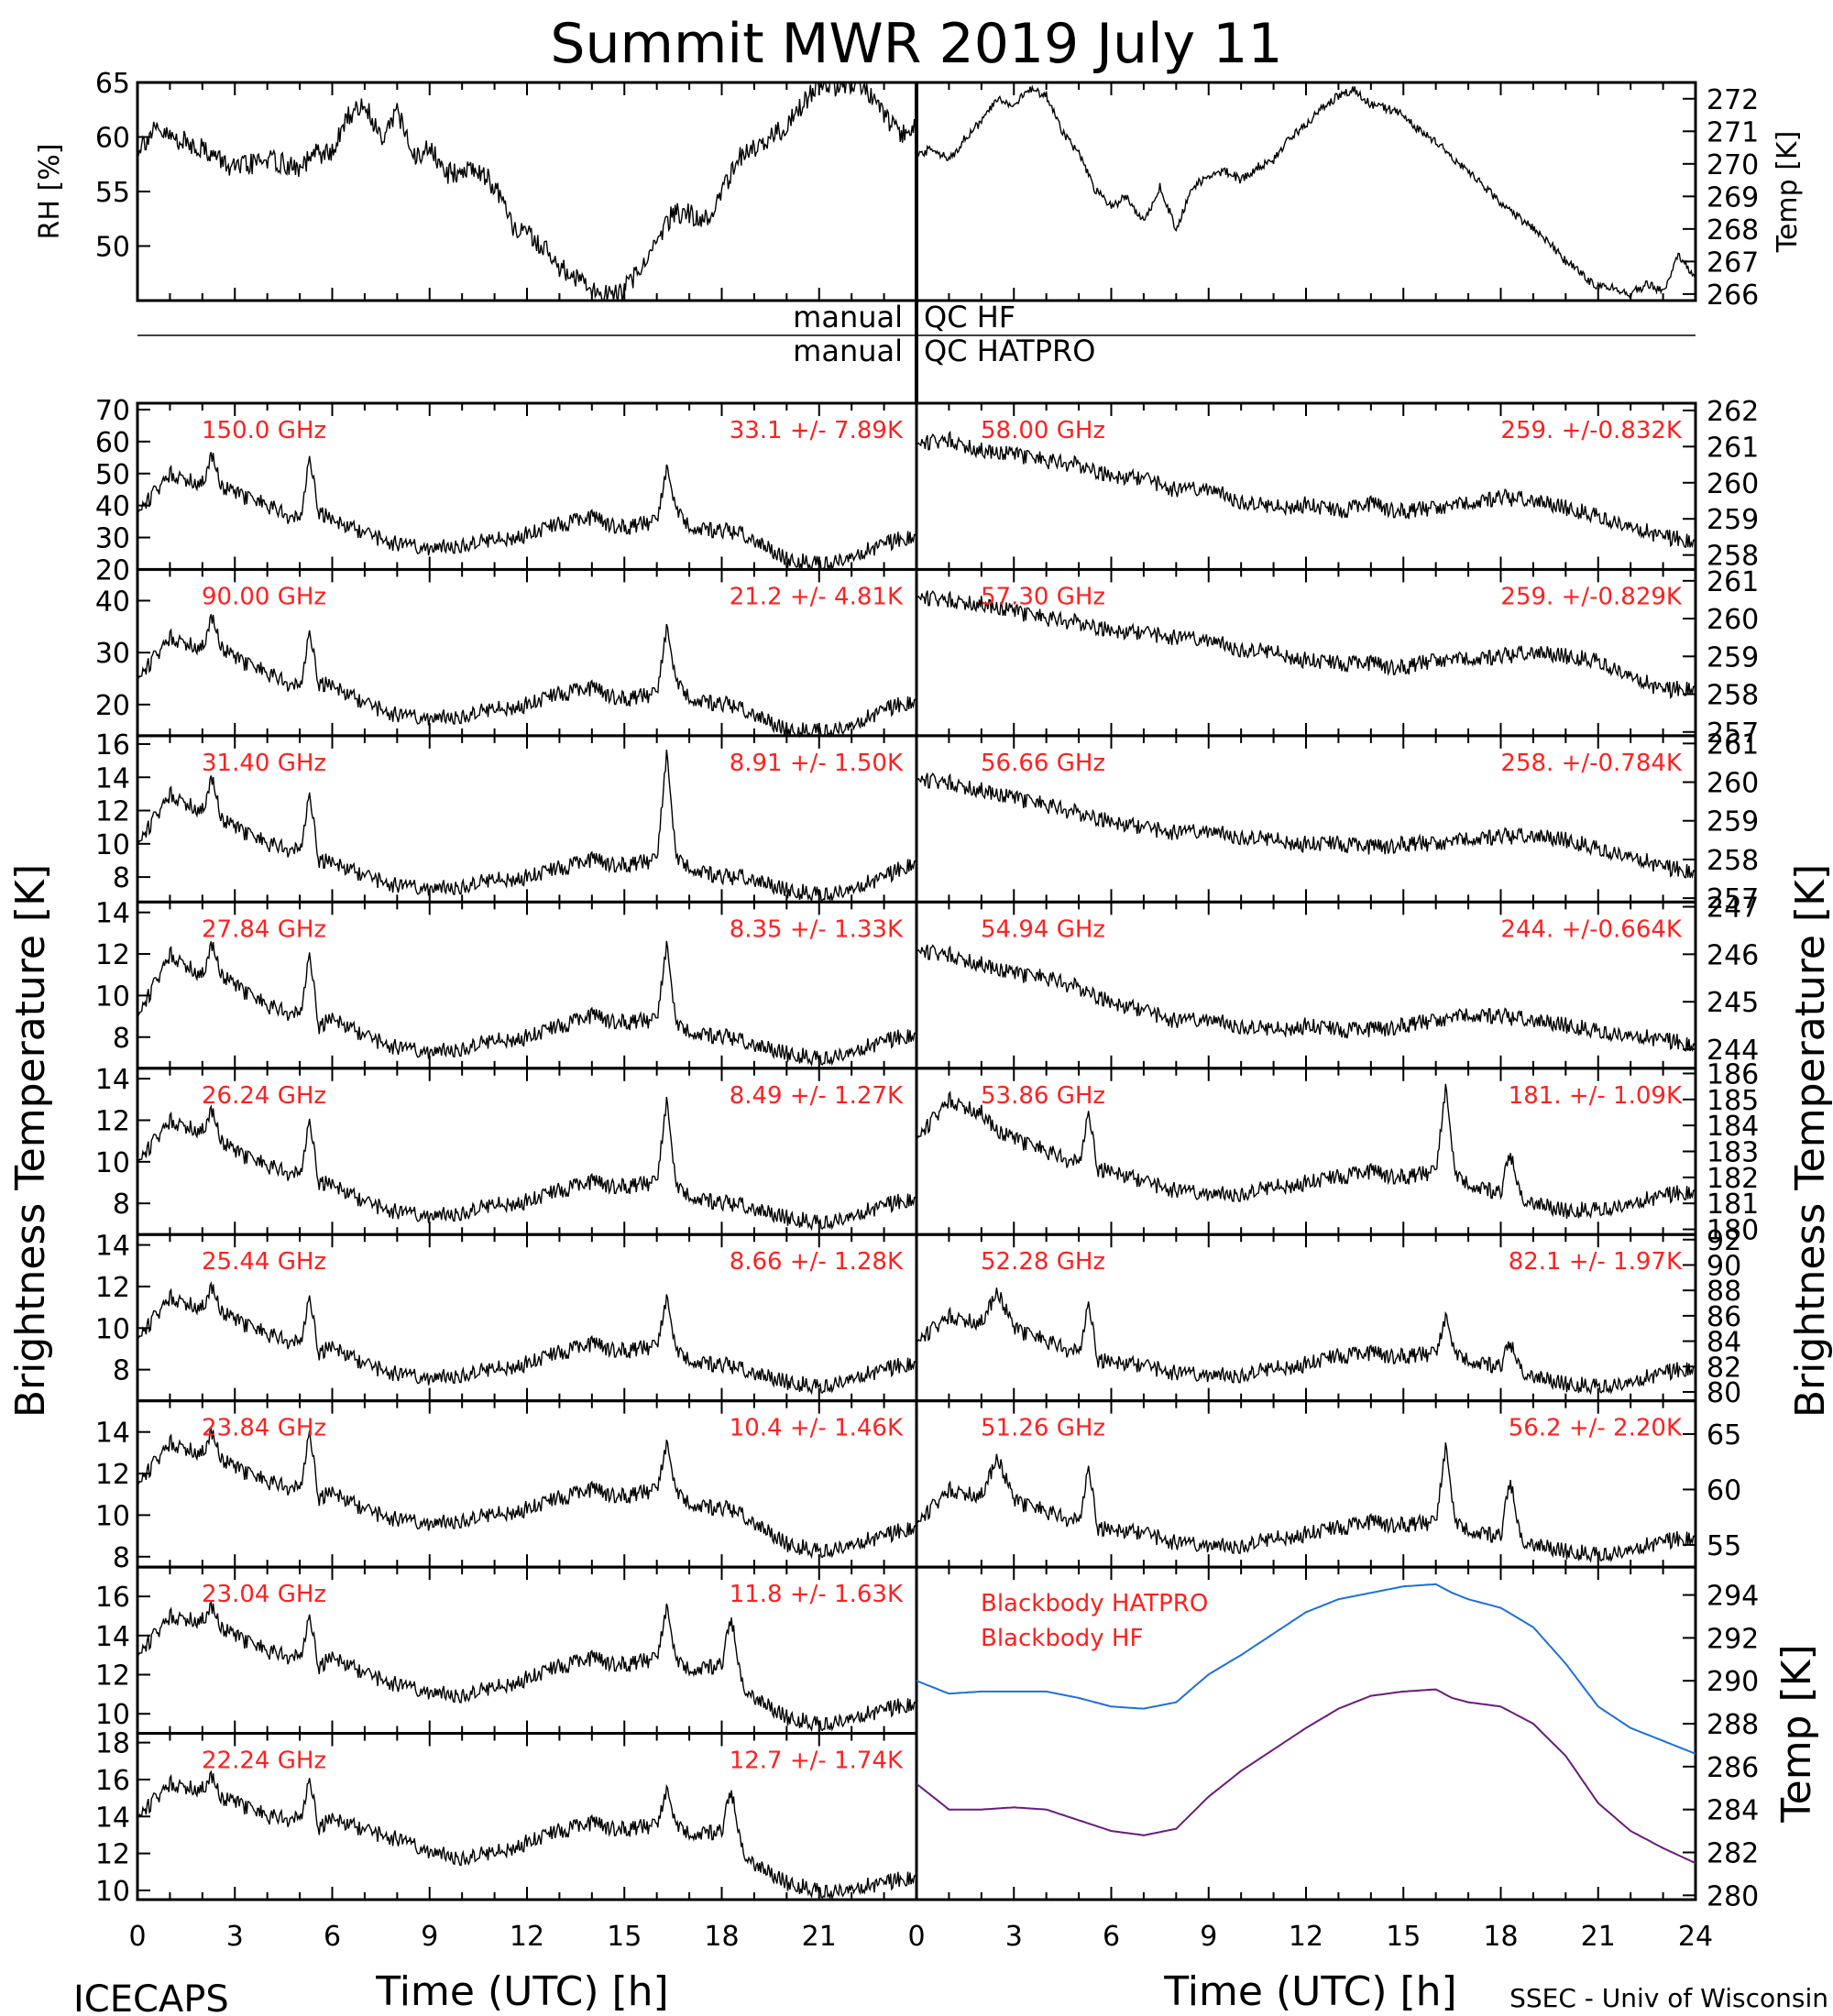 The width and height of the screenshot is (1833, 2016). What do you see at coordinates (1733, 520) in the screenshot?
I see `y-tick-label-hp-58.00-259: 259` at bounding box center [1733, 520].